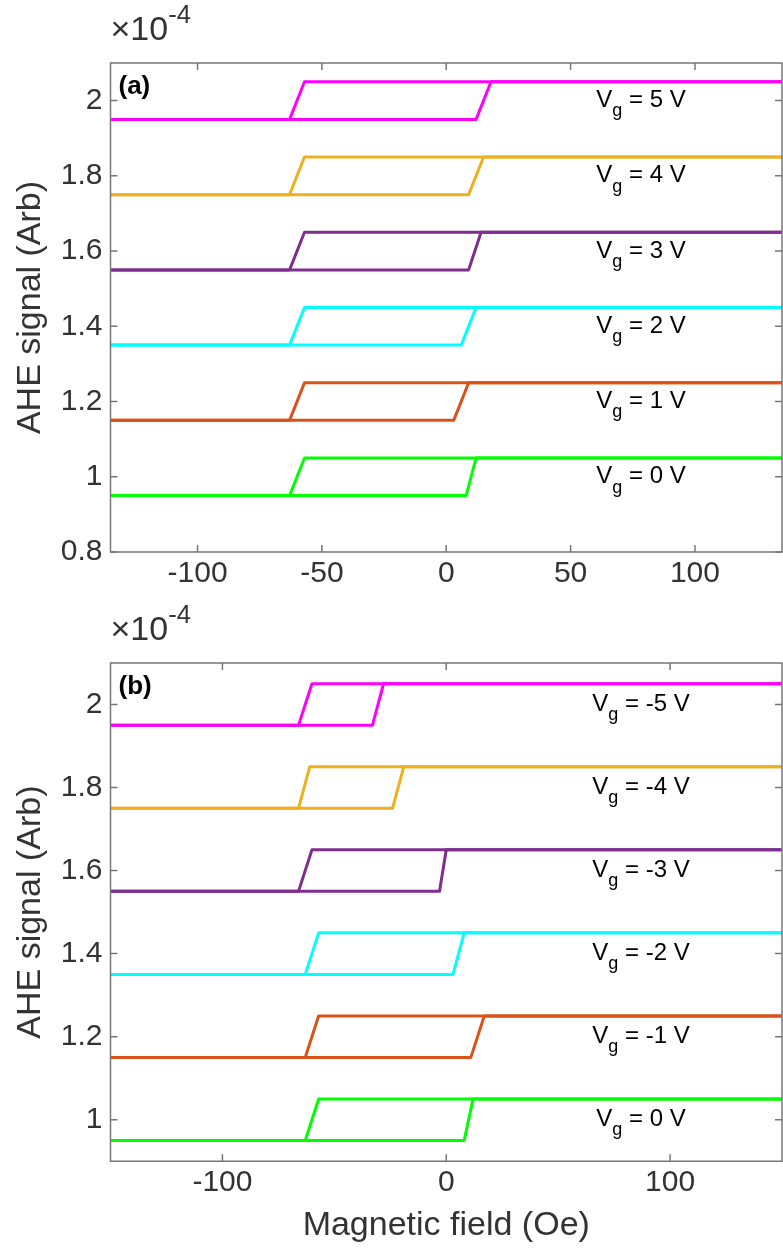 Image resolution: width=783 pixels, height=1254 pixels. I want to click on y-tick-label: 0.8, so click(81, 550).